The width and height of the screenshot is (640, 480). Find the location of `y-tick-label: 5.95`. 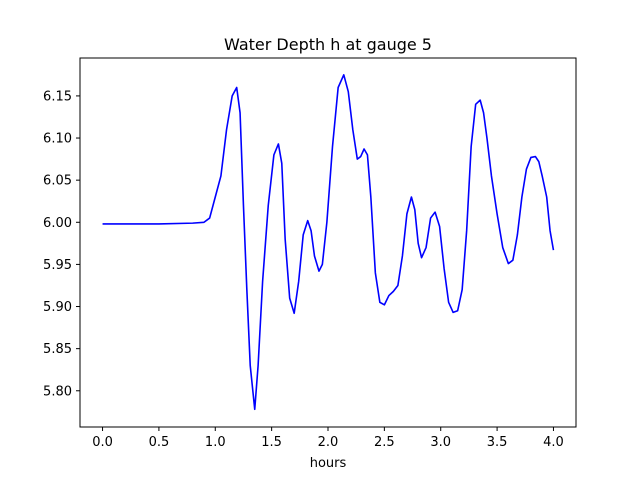

y-tick-label: 5.95 is located at coordinates (57, 265).